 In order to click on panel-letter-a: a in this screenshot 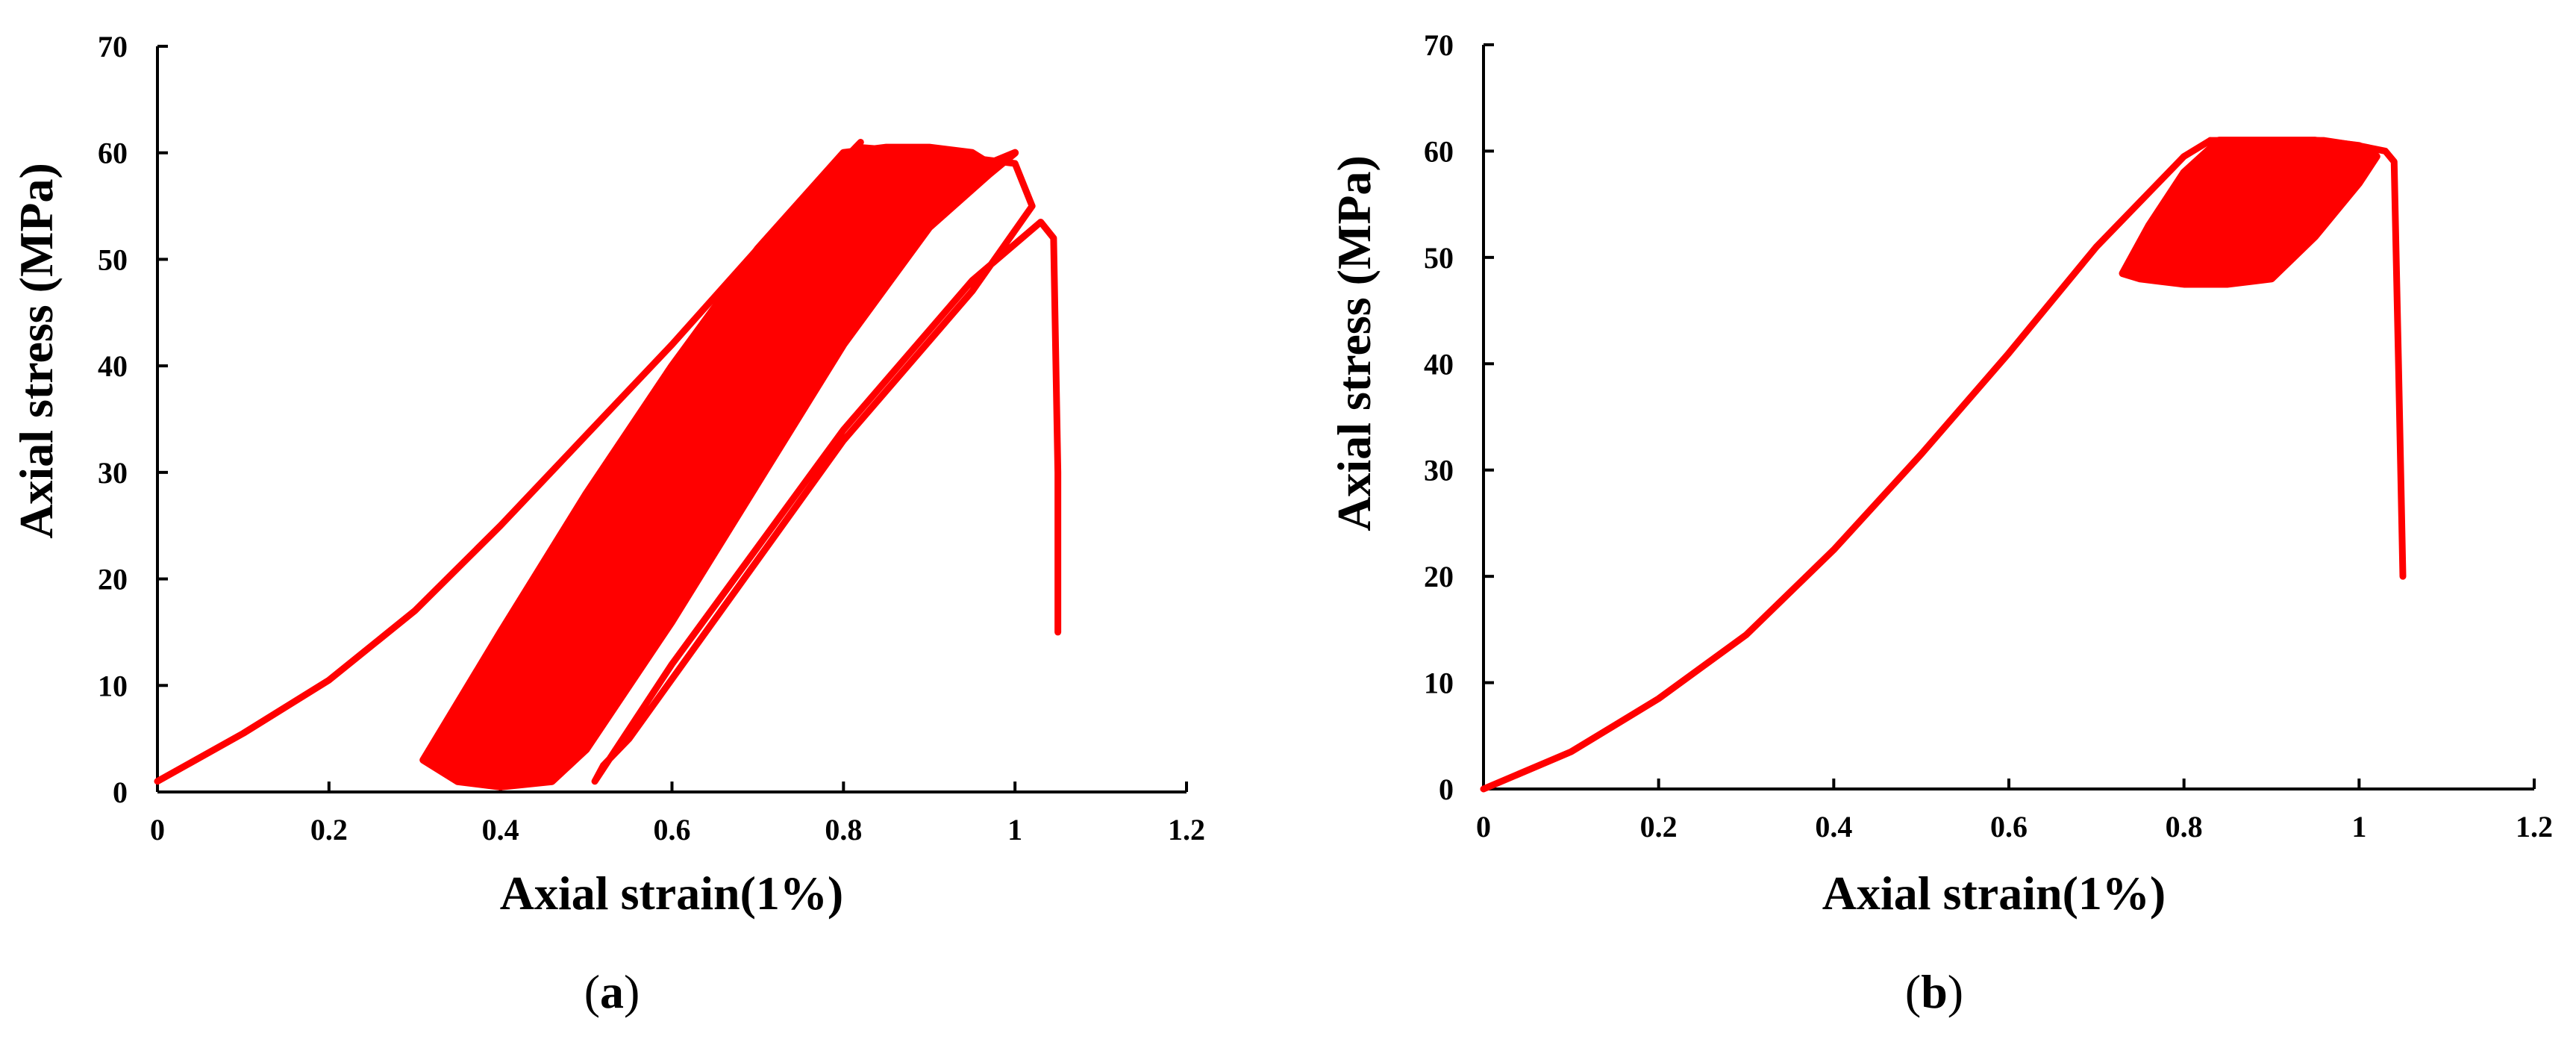, I will do `click(612, 992)`.